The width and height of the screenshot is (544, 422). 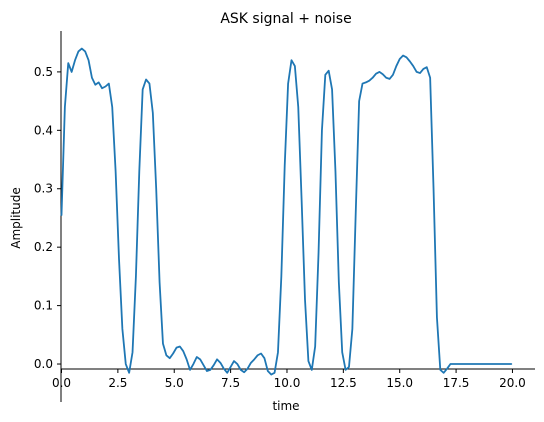 What do you see at coordinates (43, 247) in the screenshot?
I see `y-tick-label: 0.2` at bounding box center [43, 247].